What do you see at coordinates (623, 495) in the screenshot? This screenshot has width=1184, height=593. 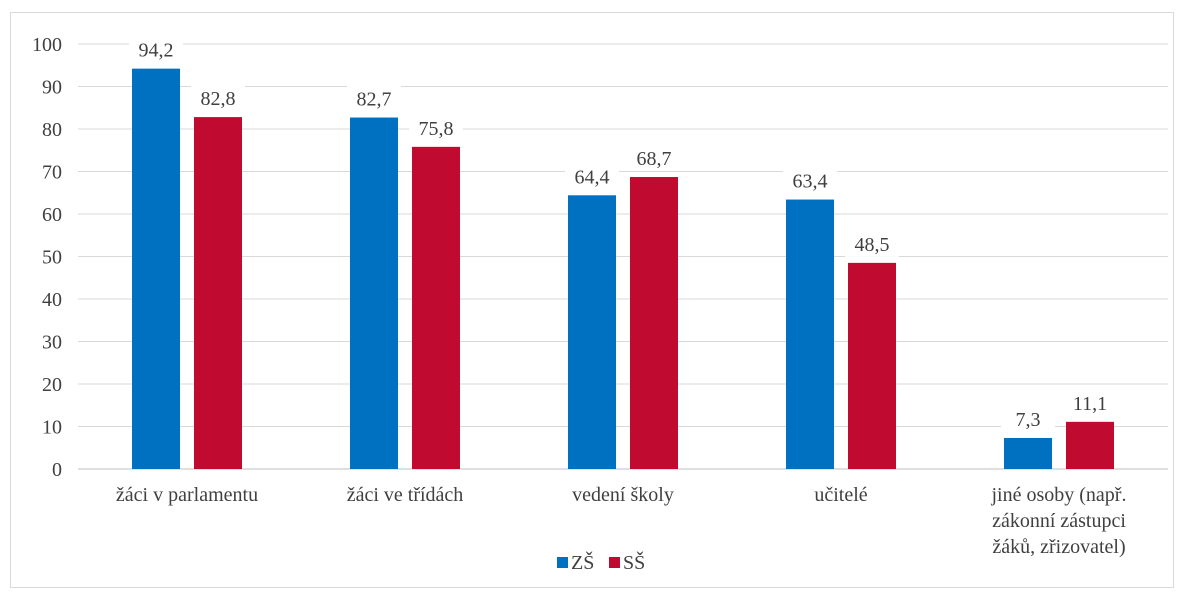 I see `x-category-label: vedení školy` at bounding box center [623, 495].